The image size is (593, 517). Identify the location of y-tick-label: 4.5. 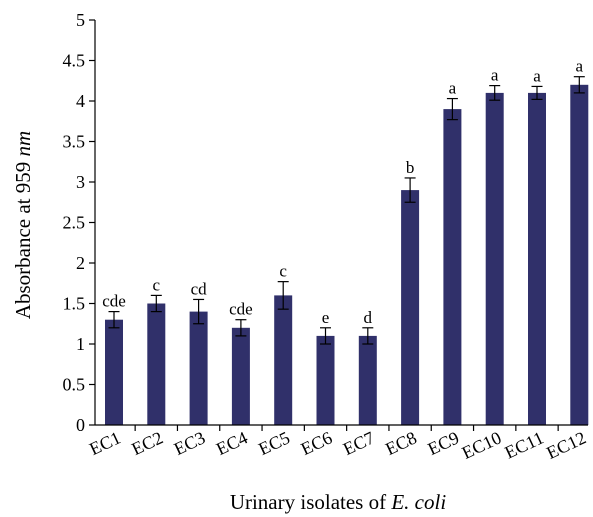
(74, 61).